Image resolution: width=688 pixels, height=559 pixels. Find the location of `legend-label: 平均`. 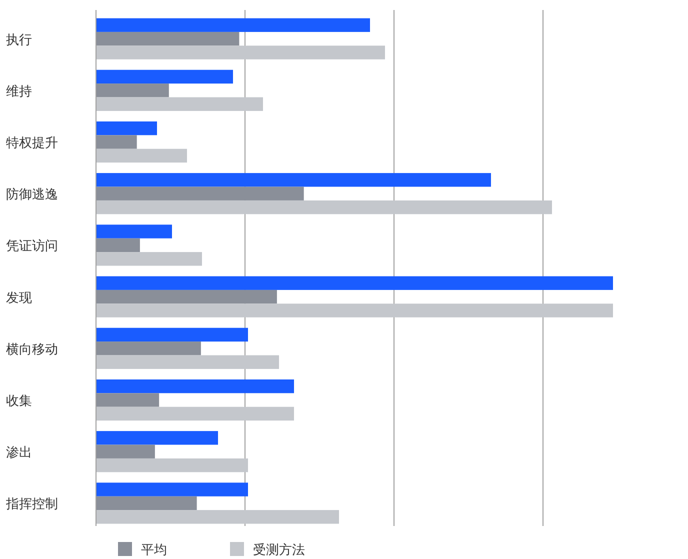

legend-label: 平均 is located at coordinates (154, 550).